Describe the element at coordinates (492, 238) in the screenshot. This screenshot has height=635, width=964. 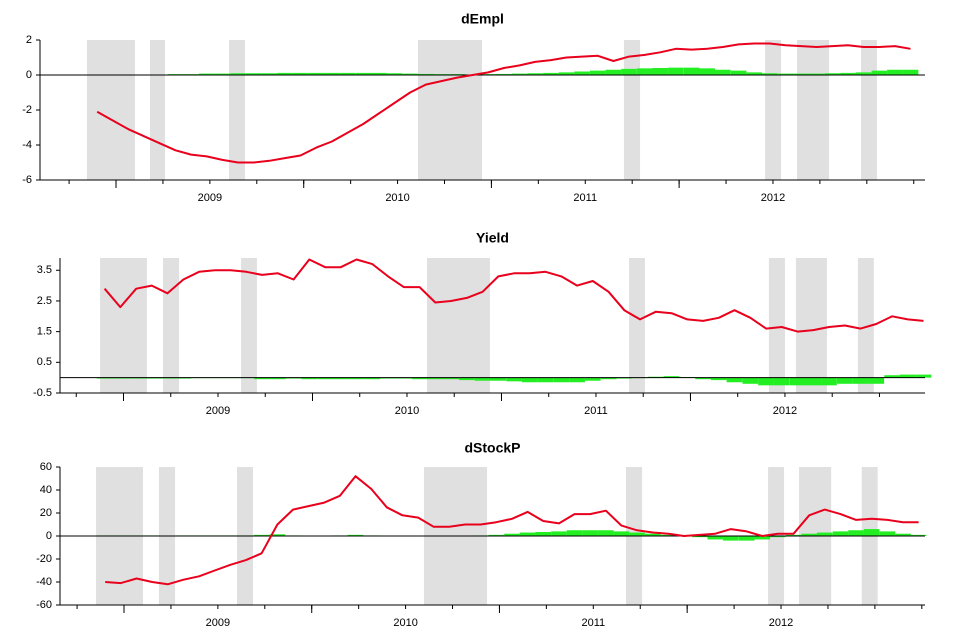
I see `panel-title: Yield` at that location.